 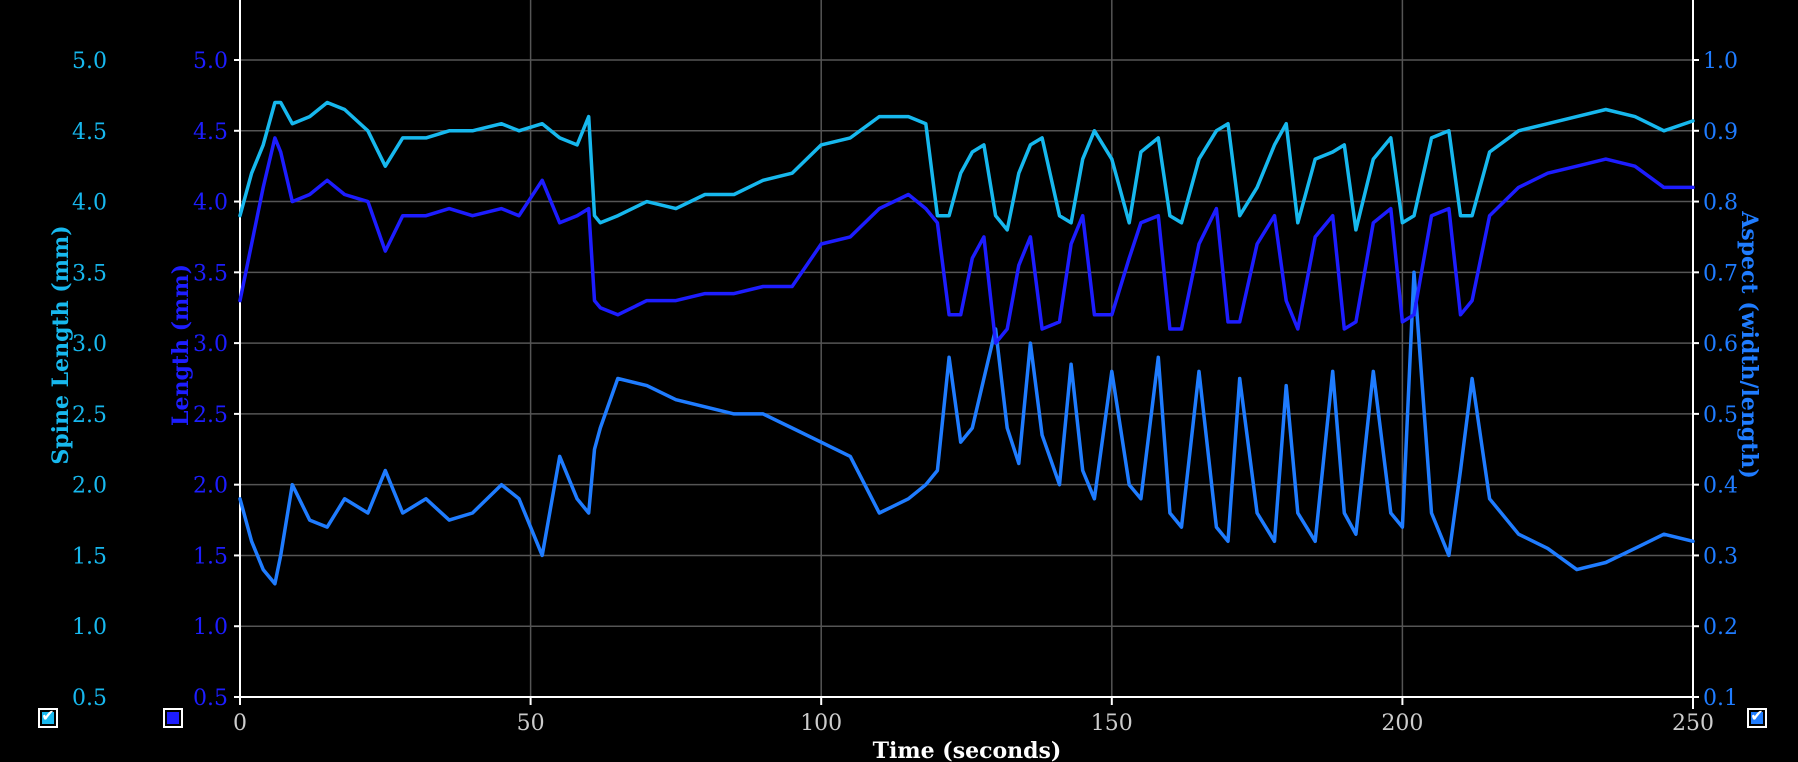 I want to click on spine-tick-label: 1.5, so click(x=89, y=556).